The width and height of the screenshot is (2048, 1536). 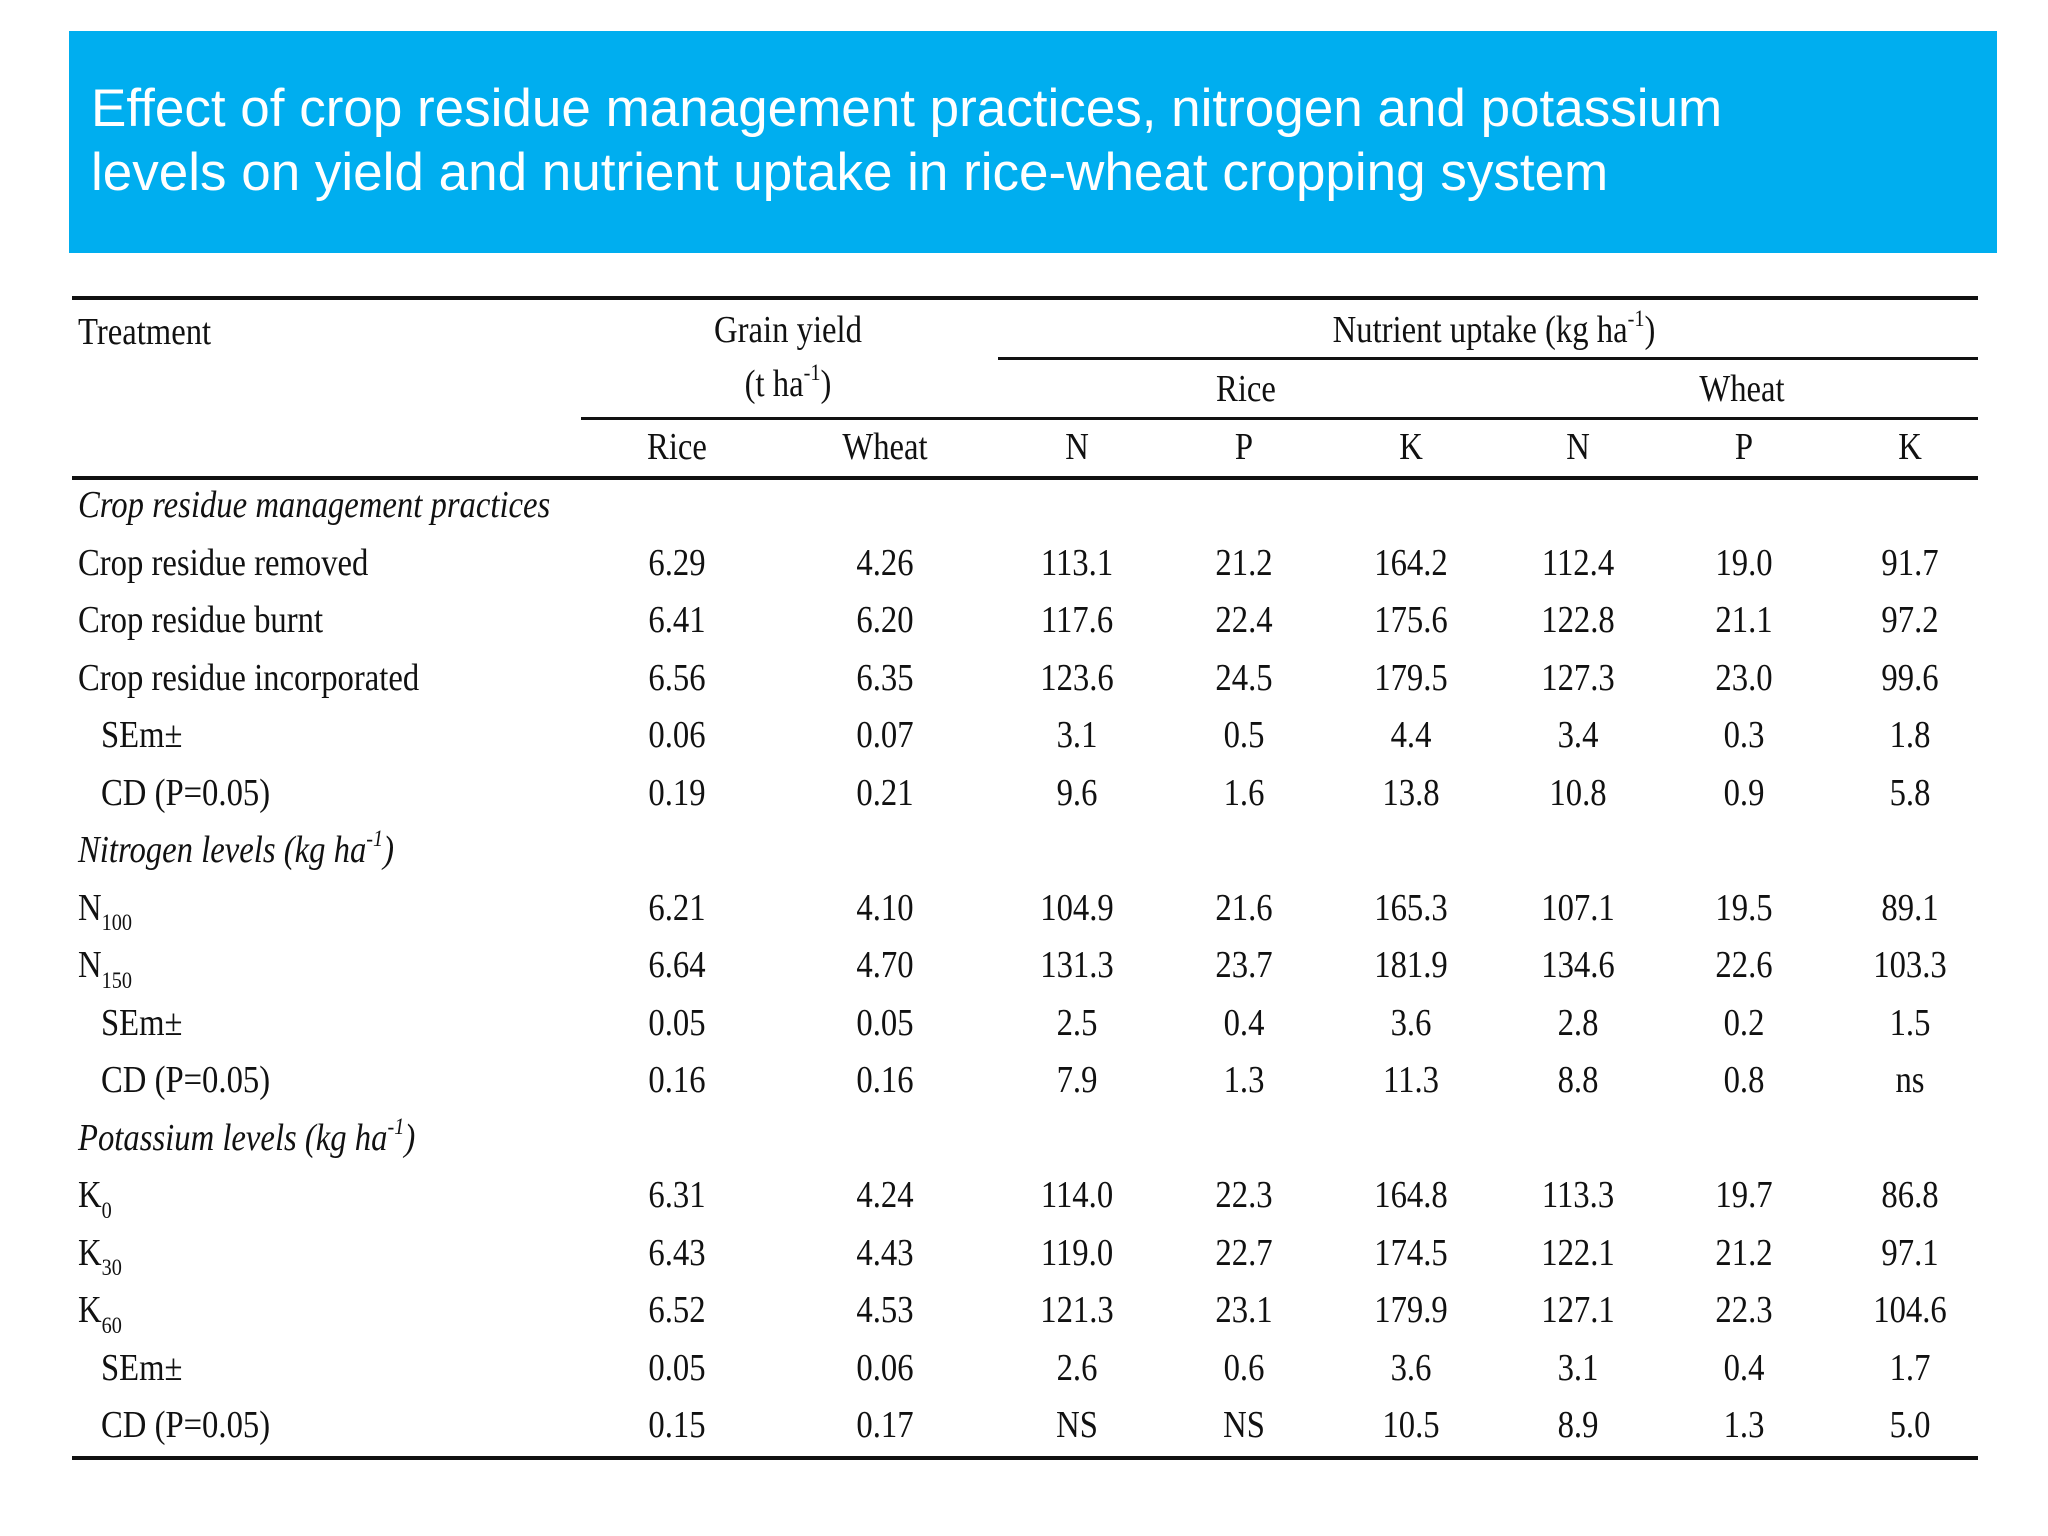 What do you see at coordinates (1244, 735) in the screenshot?
I see `cell-rice-p: 0.5` at bounding box center [1244, 735].